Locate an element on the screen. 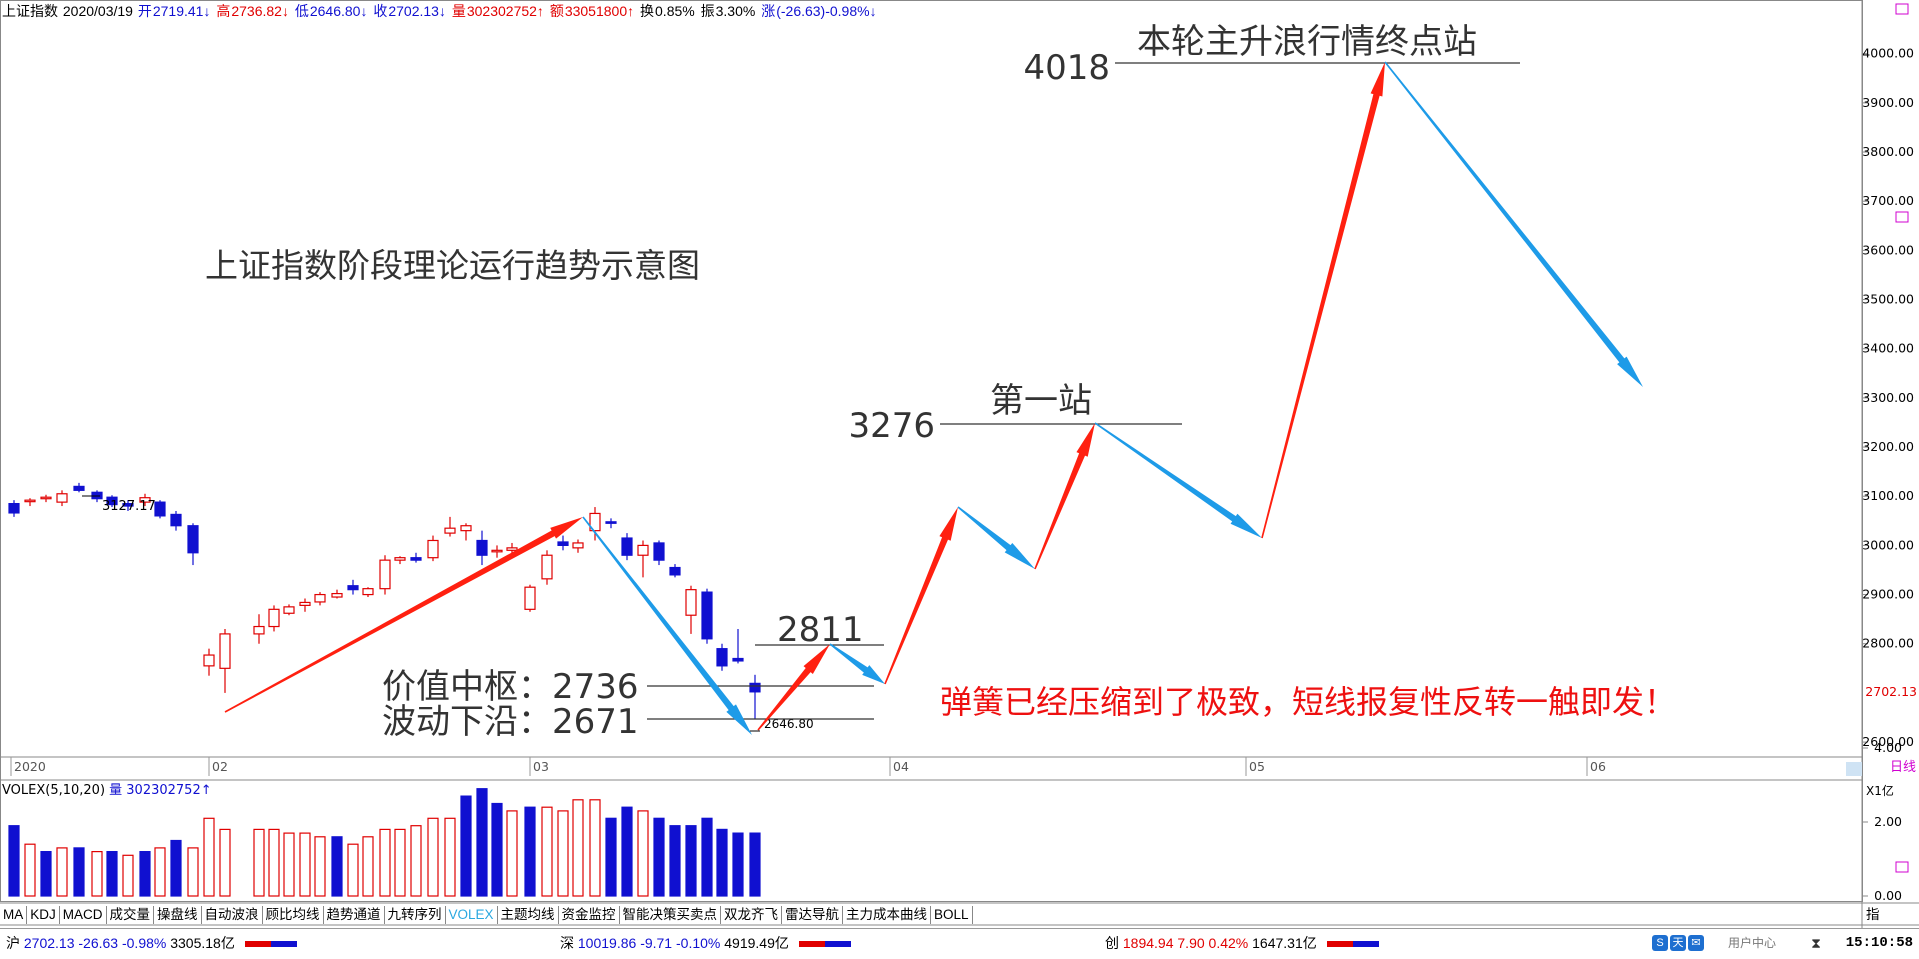 Image resolution: width=1919 pixels, height=959 pixels. cy-label: 创 is located at coordinates (1112, 943).